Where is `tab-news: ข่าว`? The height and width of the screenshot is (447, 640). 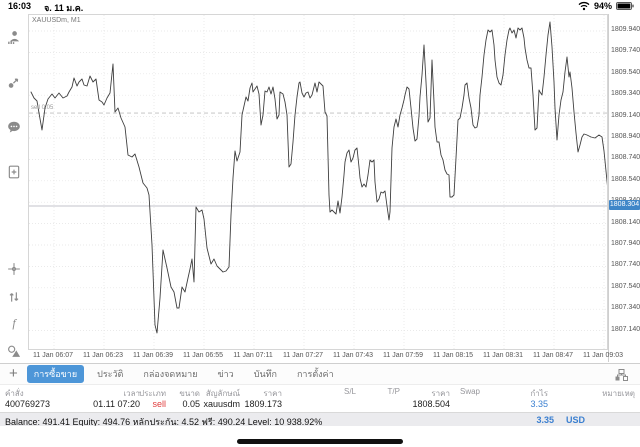
tab-news: ข่าว is located at coordinates (225, 374).